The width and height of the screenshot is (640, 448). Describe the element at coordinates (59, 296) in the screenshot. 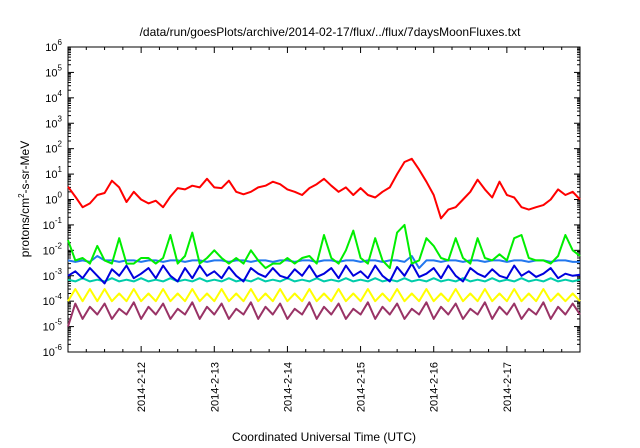

I see `y-tick-exponent: -4` at that location.